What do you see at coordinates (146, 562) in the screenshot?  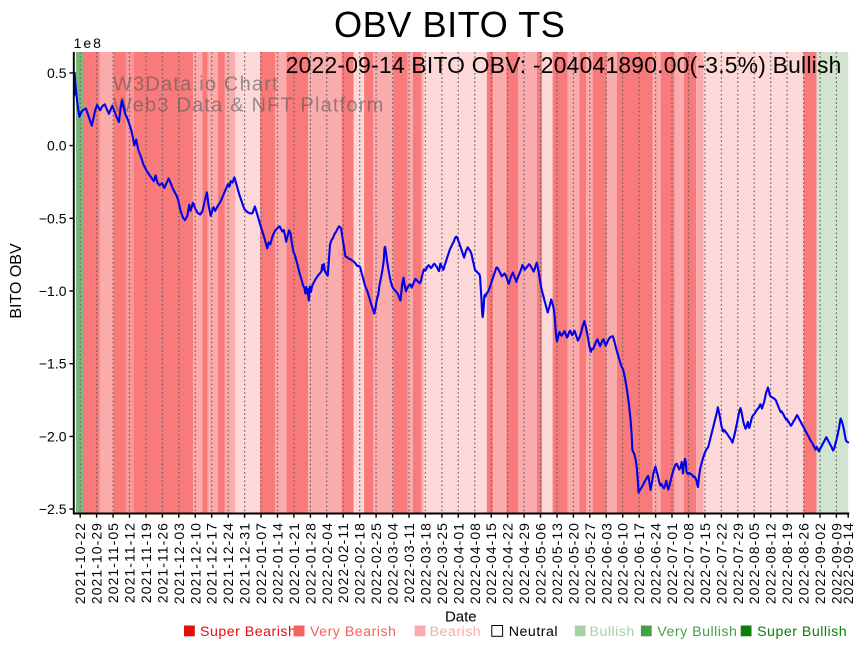 I see `svg-text: 2021-11-19` at bounding box center [146, 562].